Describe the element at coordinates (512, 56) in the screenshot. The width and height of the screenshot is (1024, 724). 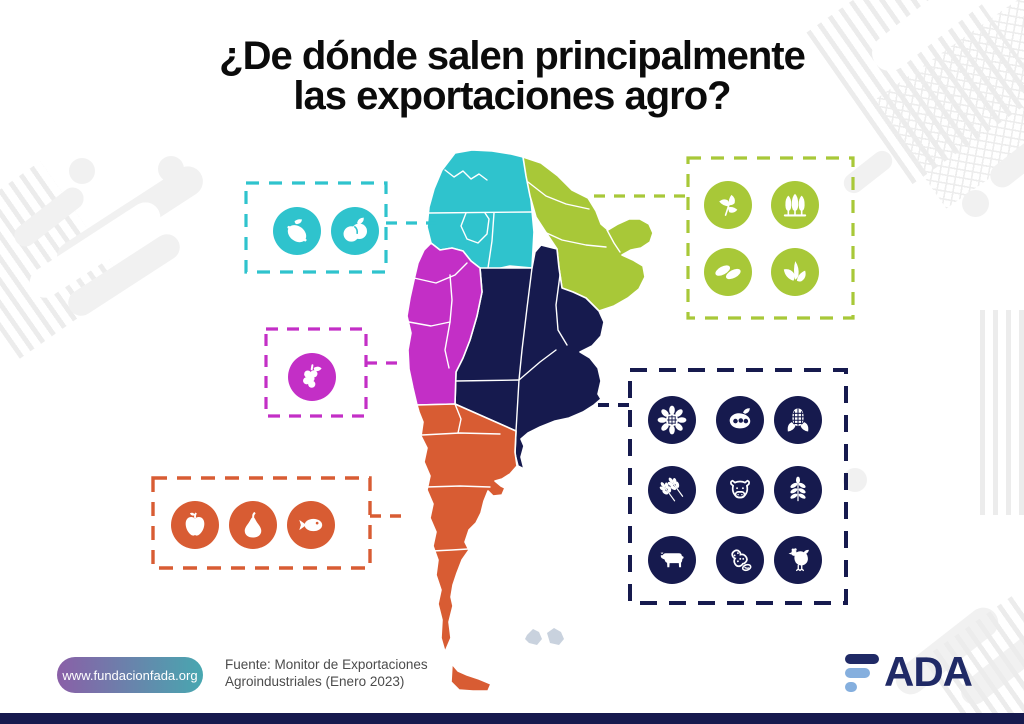
I see `title-line-1: ¿De dónde salen principalmente` at that location.